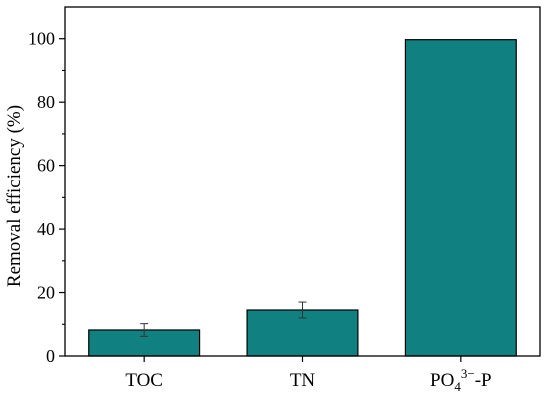 The width and height of the screenshot is (550, 400). What do you see at coordinates (46, 166) in the screenshot?
I see `y-tick-label-3: 60` at bounding box center [46, 166].